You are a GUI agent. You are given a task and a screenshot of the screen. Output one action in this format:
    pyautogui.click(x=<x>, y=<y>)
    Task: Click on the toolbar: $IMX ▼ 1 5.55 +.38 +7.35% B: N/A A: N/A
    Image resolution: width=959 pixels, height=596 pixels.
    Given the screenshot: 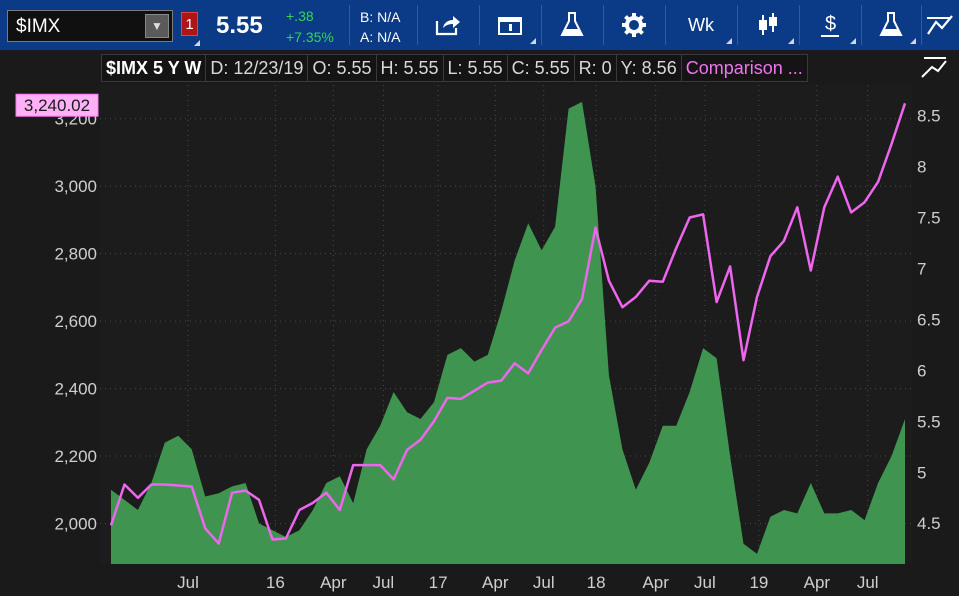 What is the action you would take?
    pyautogui.click(x=479, y=25)
    